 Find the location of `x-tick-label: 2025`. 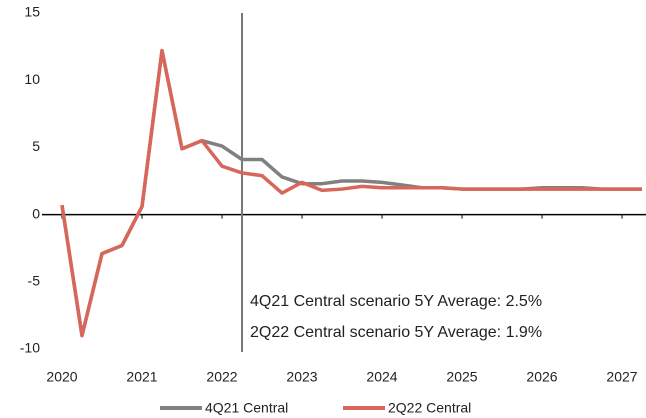

x-tick-label: 2025 is located at coordinates (461, 377).